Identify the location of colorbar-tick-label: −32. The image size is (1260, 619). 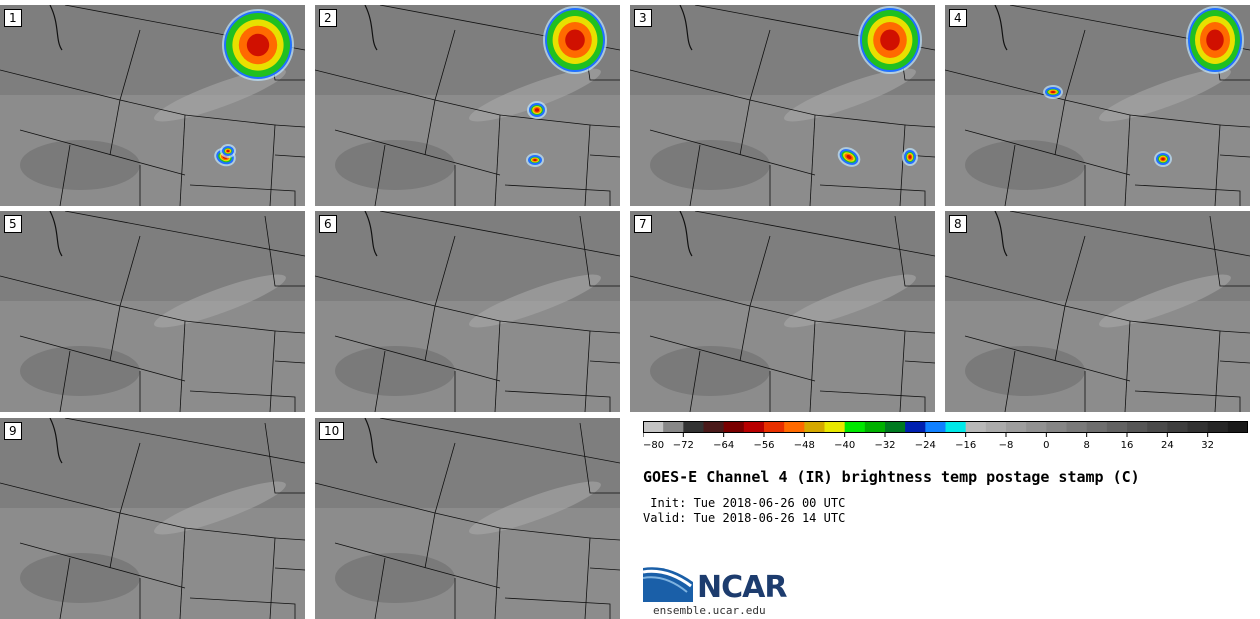
(884, 445).